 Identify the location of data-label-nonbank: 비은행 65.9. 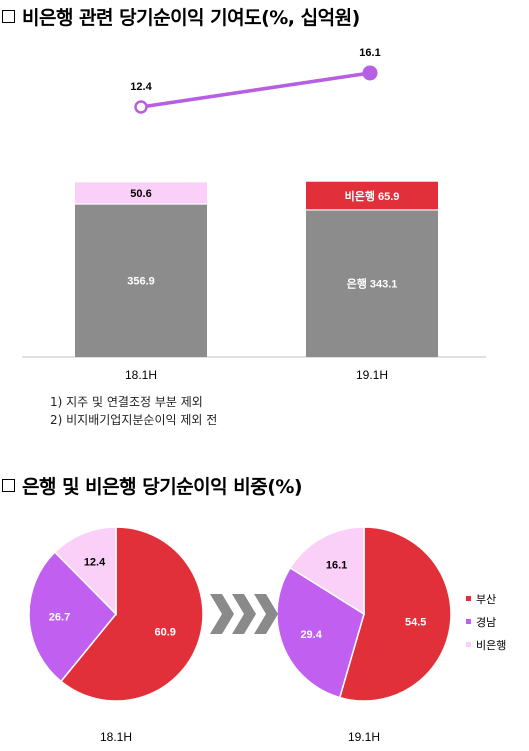
(372, 196).